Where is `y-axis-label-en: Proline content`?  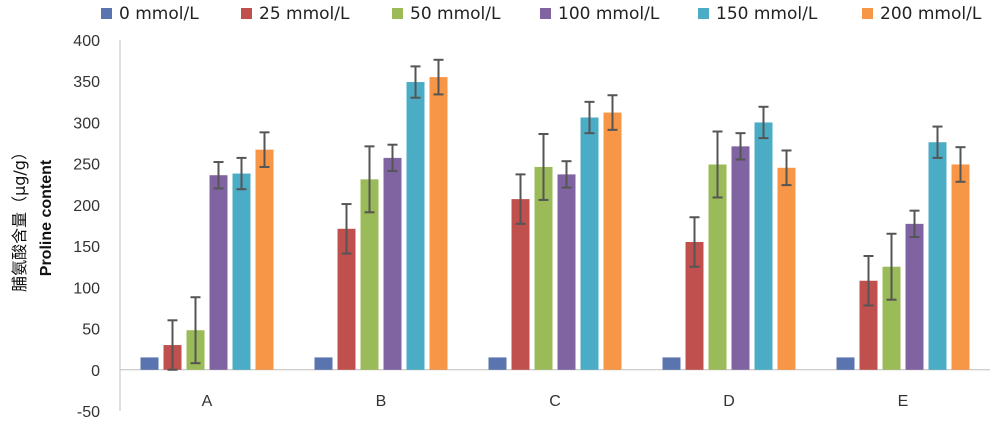 y-axis-label-en: Proline content is located at coordinates (46, 217).